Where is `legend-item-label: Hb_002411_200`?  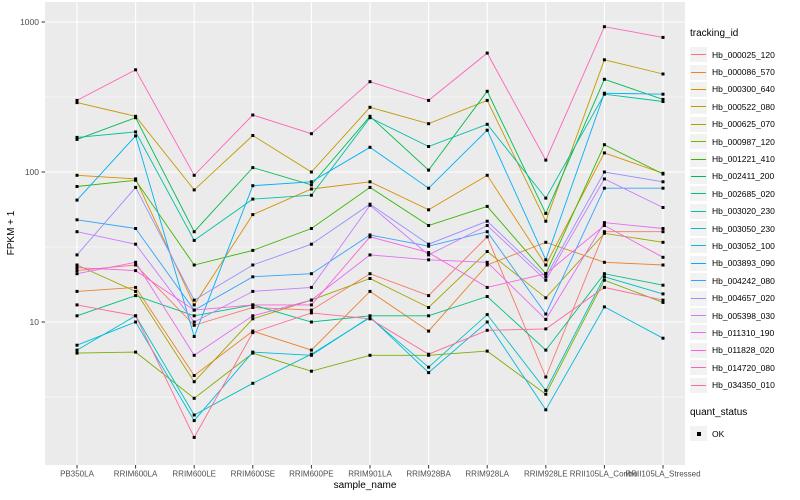 legend-item-label: Hb_002411_200 is located at coordinates (743, 176).